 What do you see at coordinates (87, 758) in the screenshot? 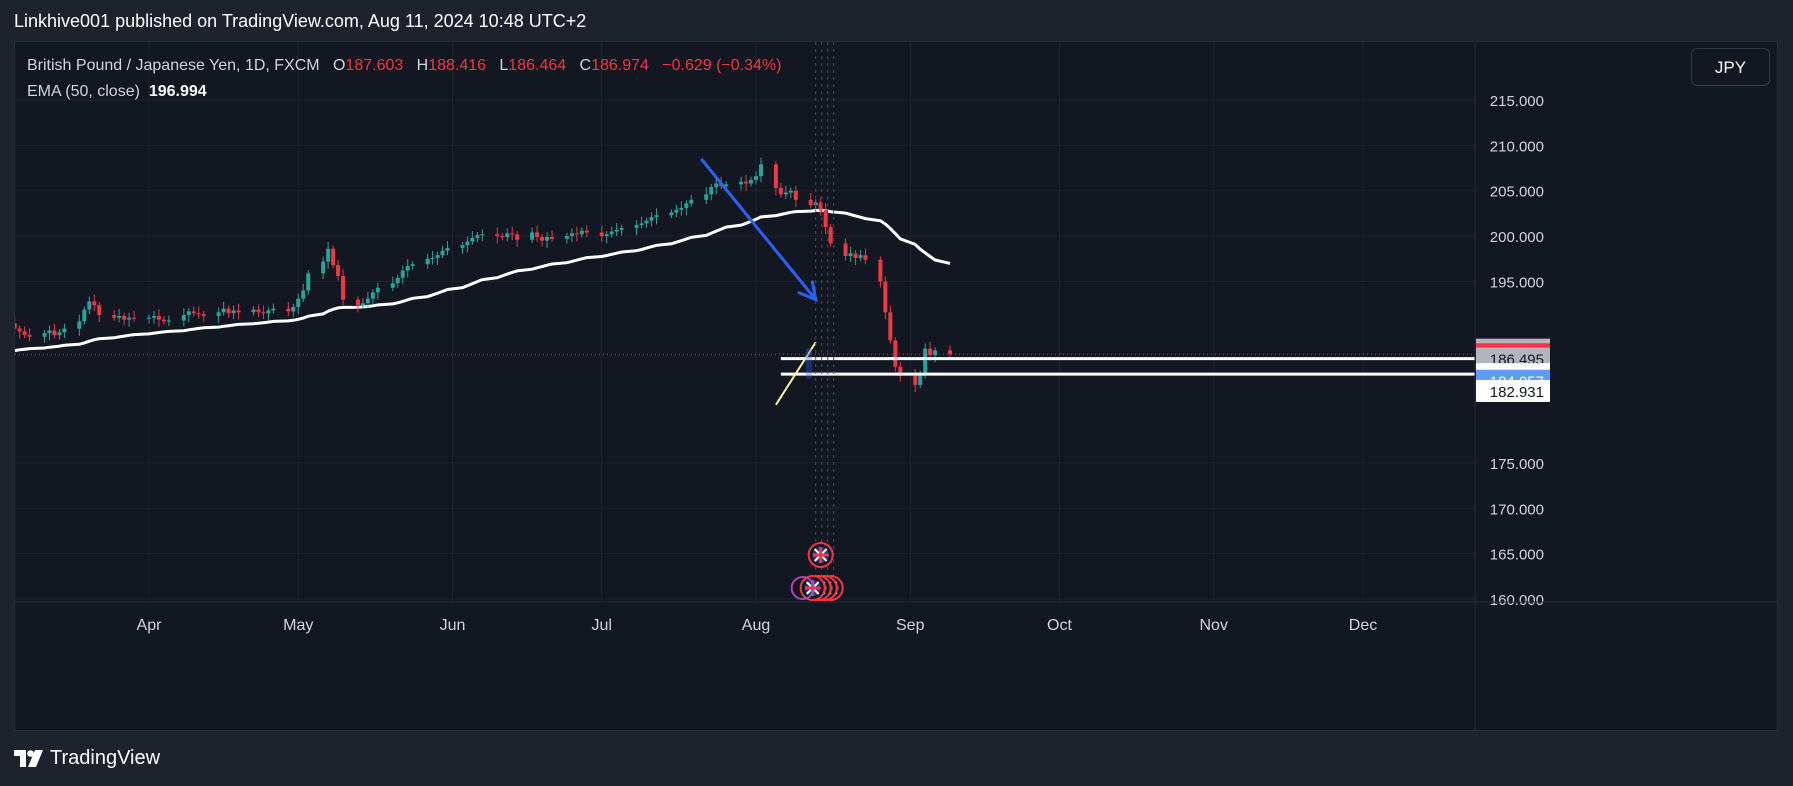
I see `tradingview-brand: TradingView` at bounding box center [87, 758].